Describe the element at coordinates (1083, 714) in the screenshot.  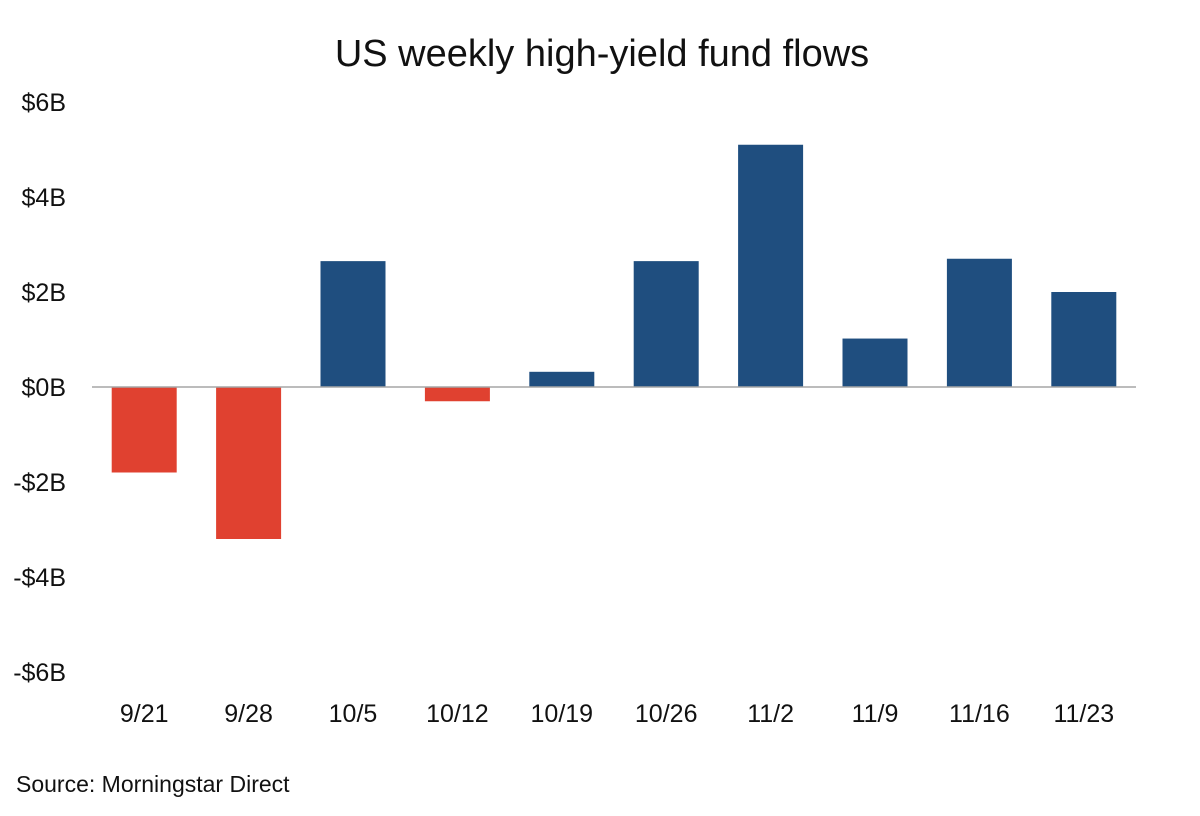
I see `x-tick-label: 11/23` at that location.